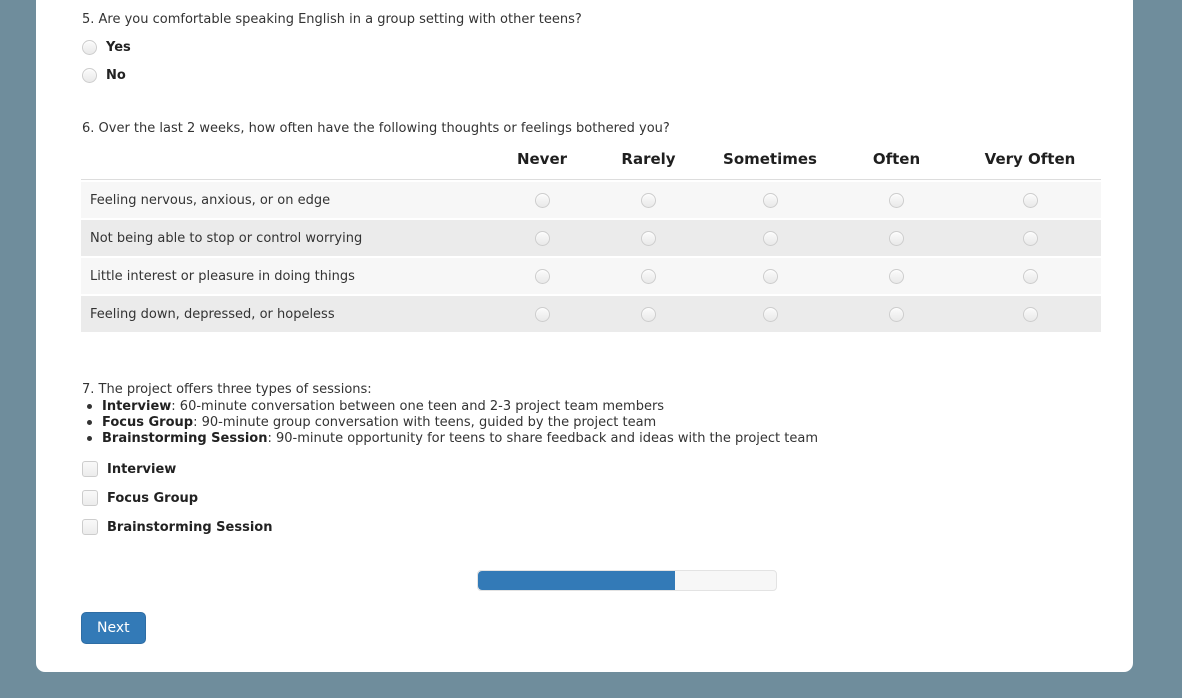 This screenshot has height=698, width=1182. I want to click on radio-row3-sometimes, so click(770, 276).